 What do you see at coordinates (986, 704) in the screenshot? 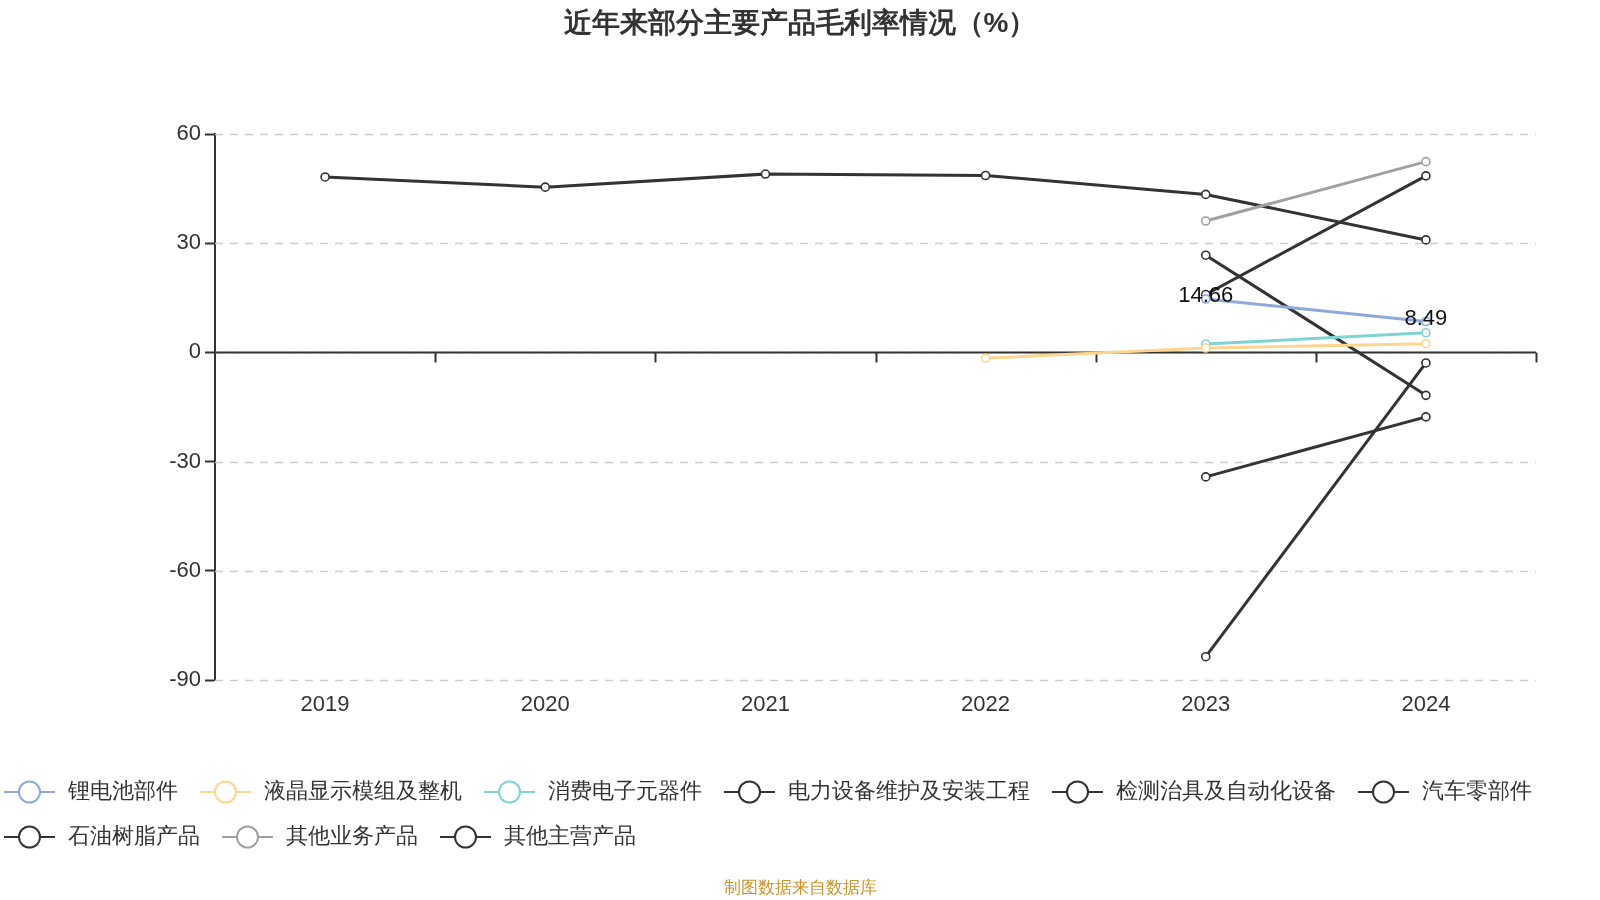
I see `x-tick-label: 2022` at bounding box center [986, 704].